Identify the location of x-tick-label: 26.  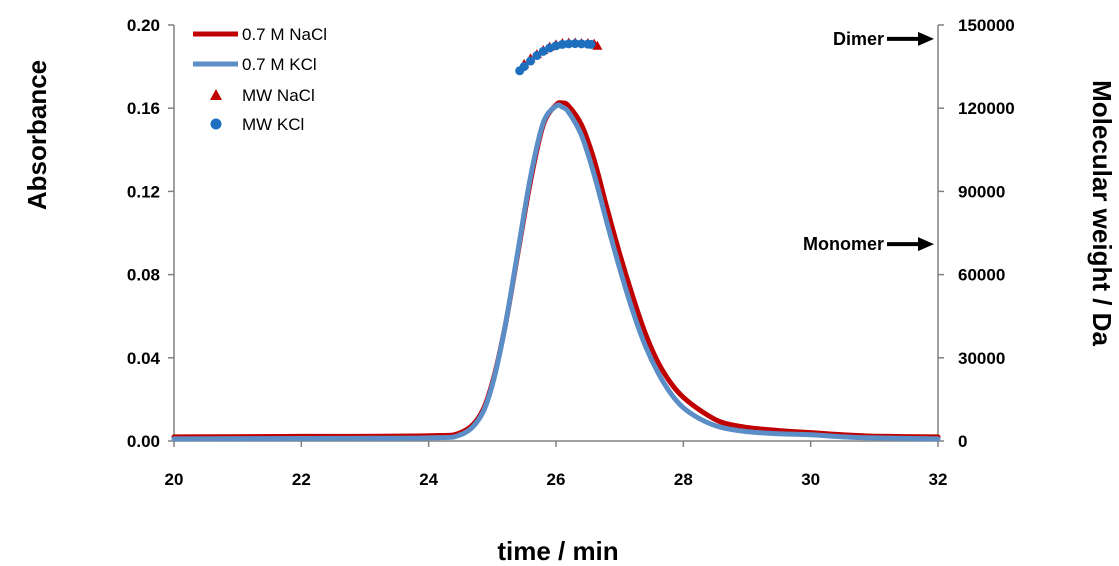
(556, 479).